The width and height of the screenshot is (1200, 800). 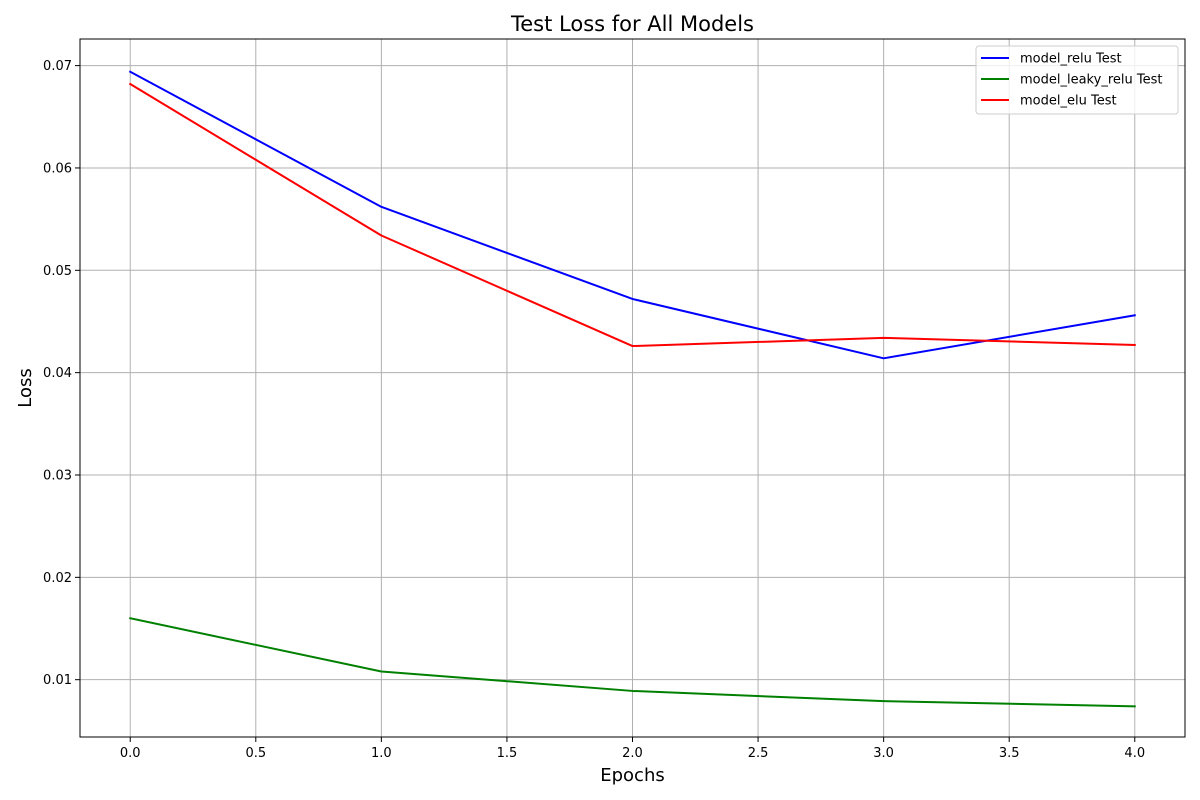 What do you see at coordinates (57, 578) in the screenshot?
I see `y-tick-label: 0.02` at bounding box center [57, 578].